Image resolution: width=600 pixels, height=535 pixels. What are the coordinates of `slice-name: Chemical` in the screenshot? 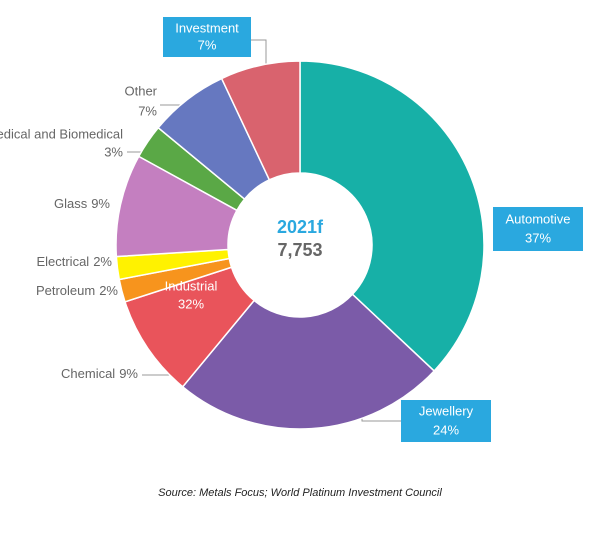 It's located at (88, 373).